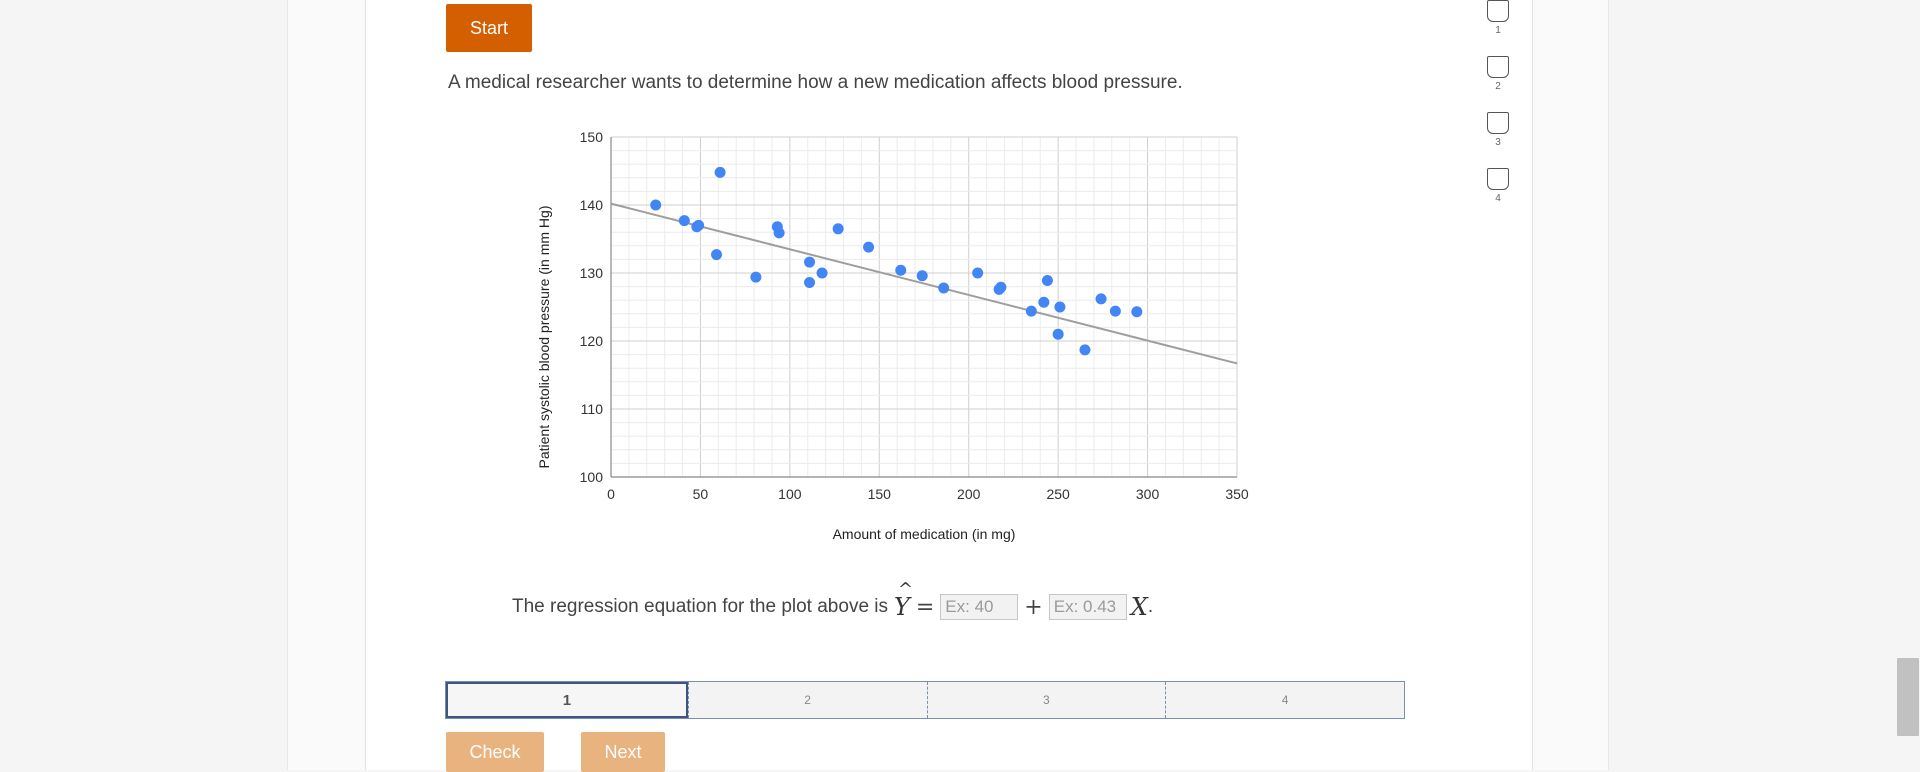  What do you see at coordinates (1033, 607) in the screenshot?
I see `plus-sign: +` at bounding box center [1033, 607].